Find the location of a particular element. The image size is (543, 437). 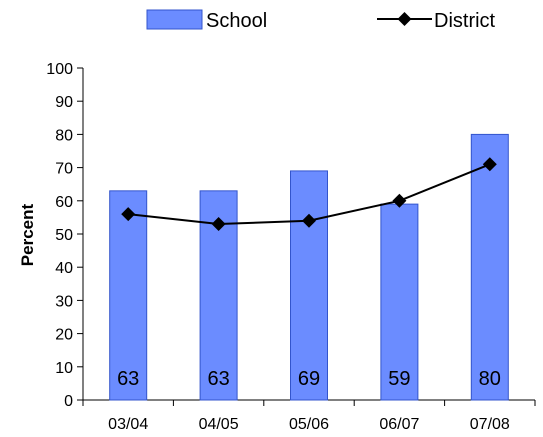

school-bar-label: 69 is located at coordinates (309, 379).